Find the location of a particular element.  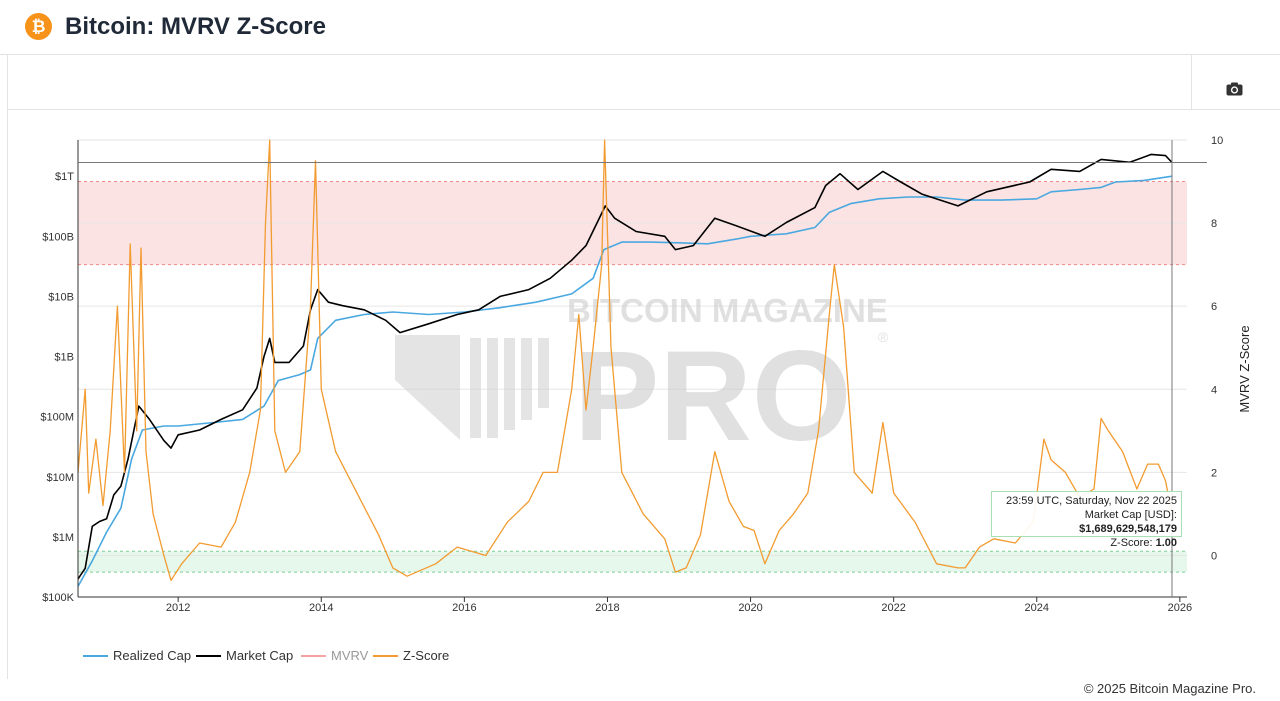

right-axis-label: MVRV Z-Score is located at coordinates (1244, 368).